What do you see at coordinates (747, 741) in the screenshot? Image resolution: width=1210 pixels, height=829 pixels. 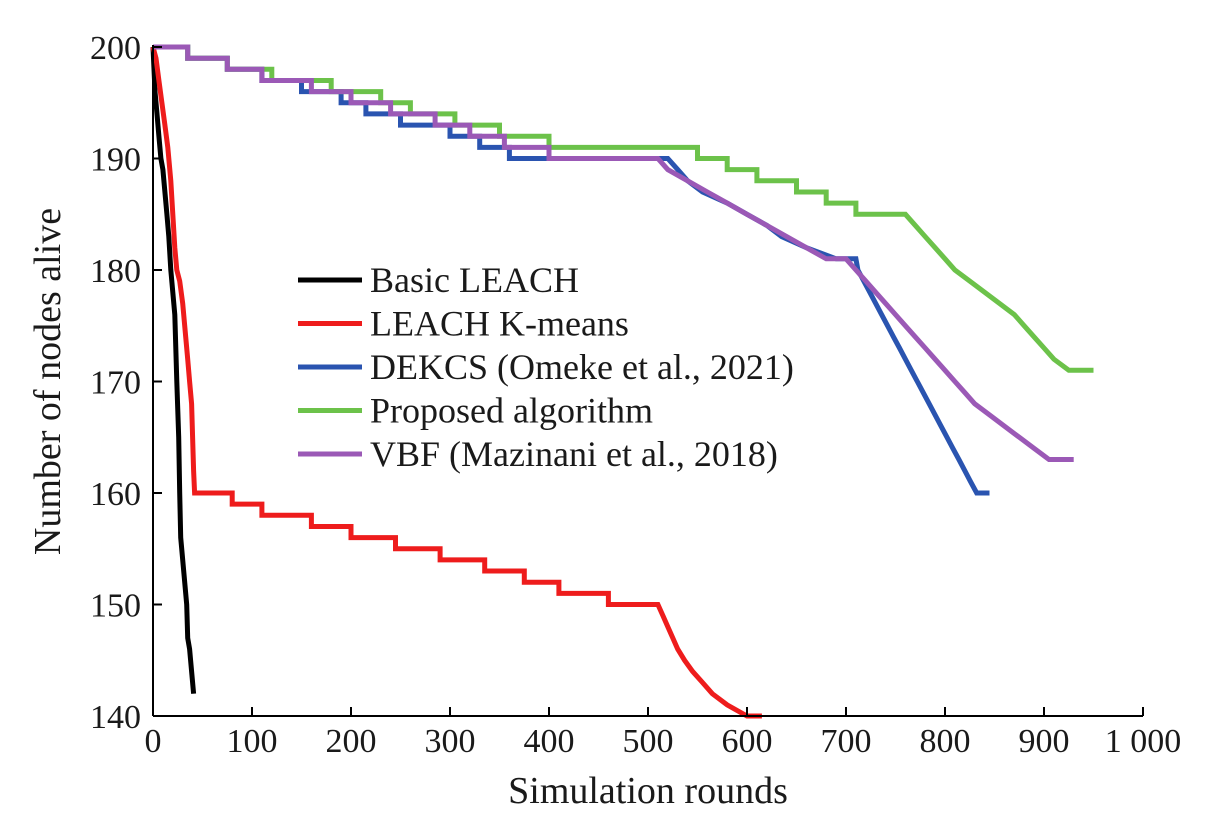 I see `x-tick-label: 600` at bounding box center [747, 741].